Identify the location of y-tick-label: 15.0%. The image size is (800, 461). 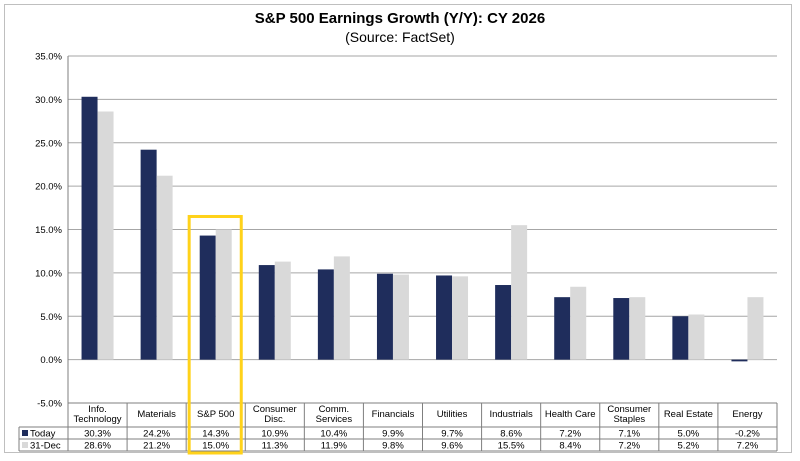
(48, 230).